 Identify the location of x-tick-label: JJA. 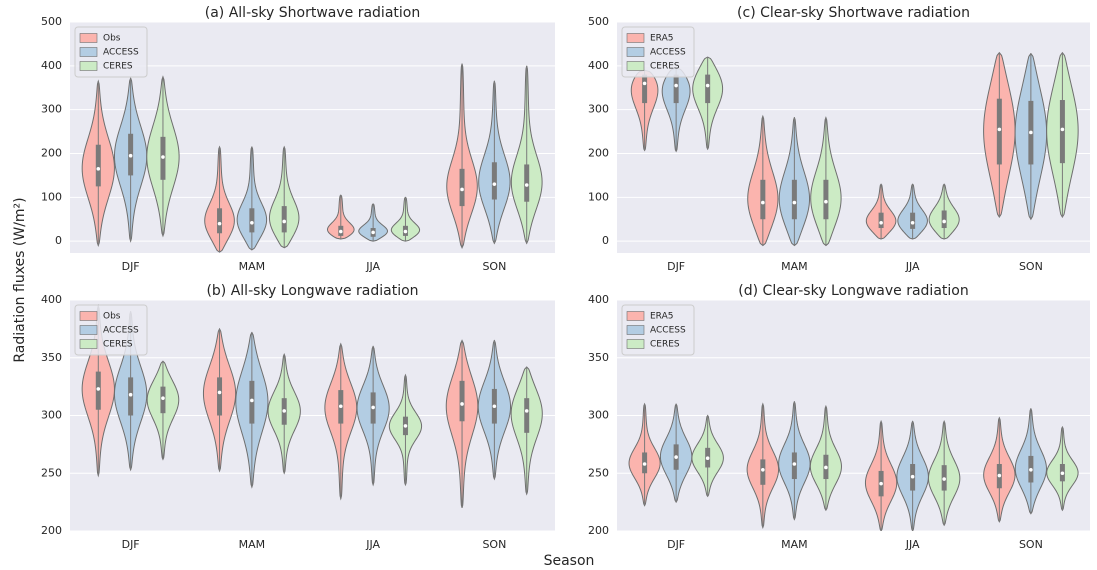
(912, 544).